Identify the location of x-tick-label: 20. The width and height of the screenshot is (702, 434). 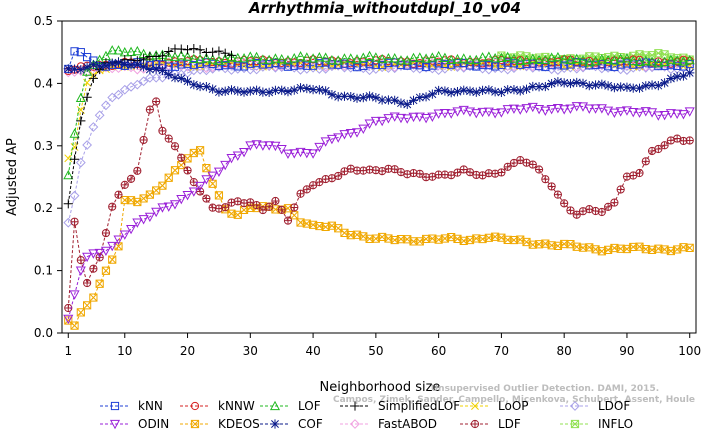
(187, 351).